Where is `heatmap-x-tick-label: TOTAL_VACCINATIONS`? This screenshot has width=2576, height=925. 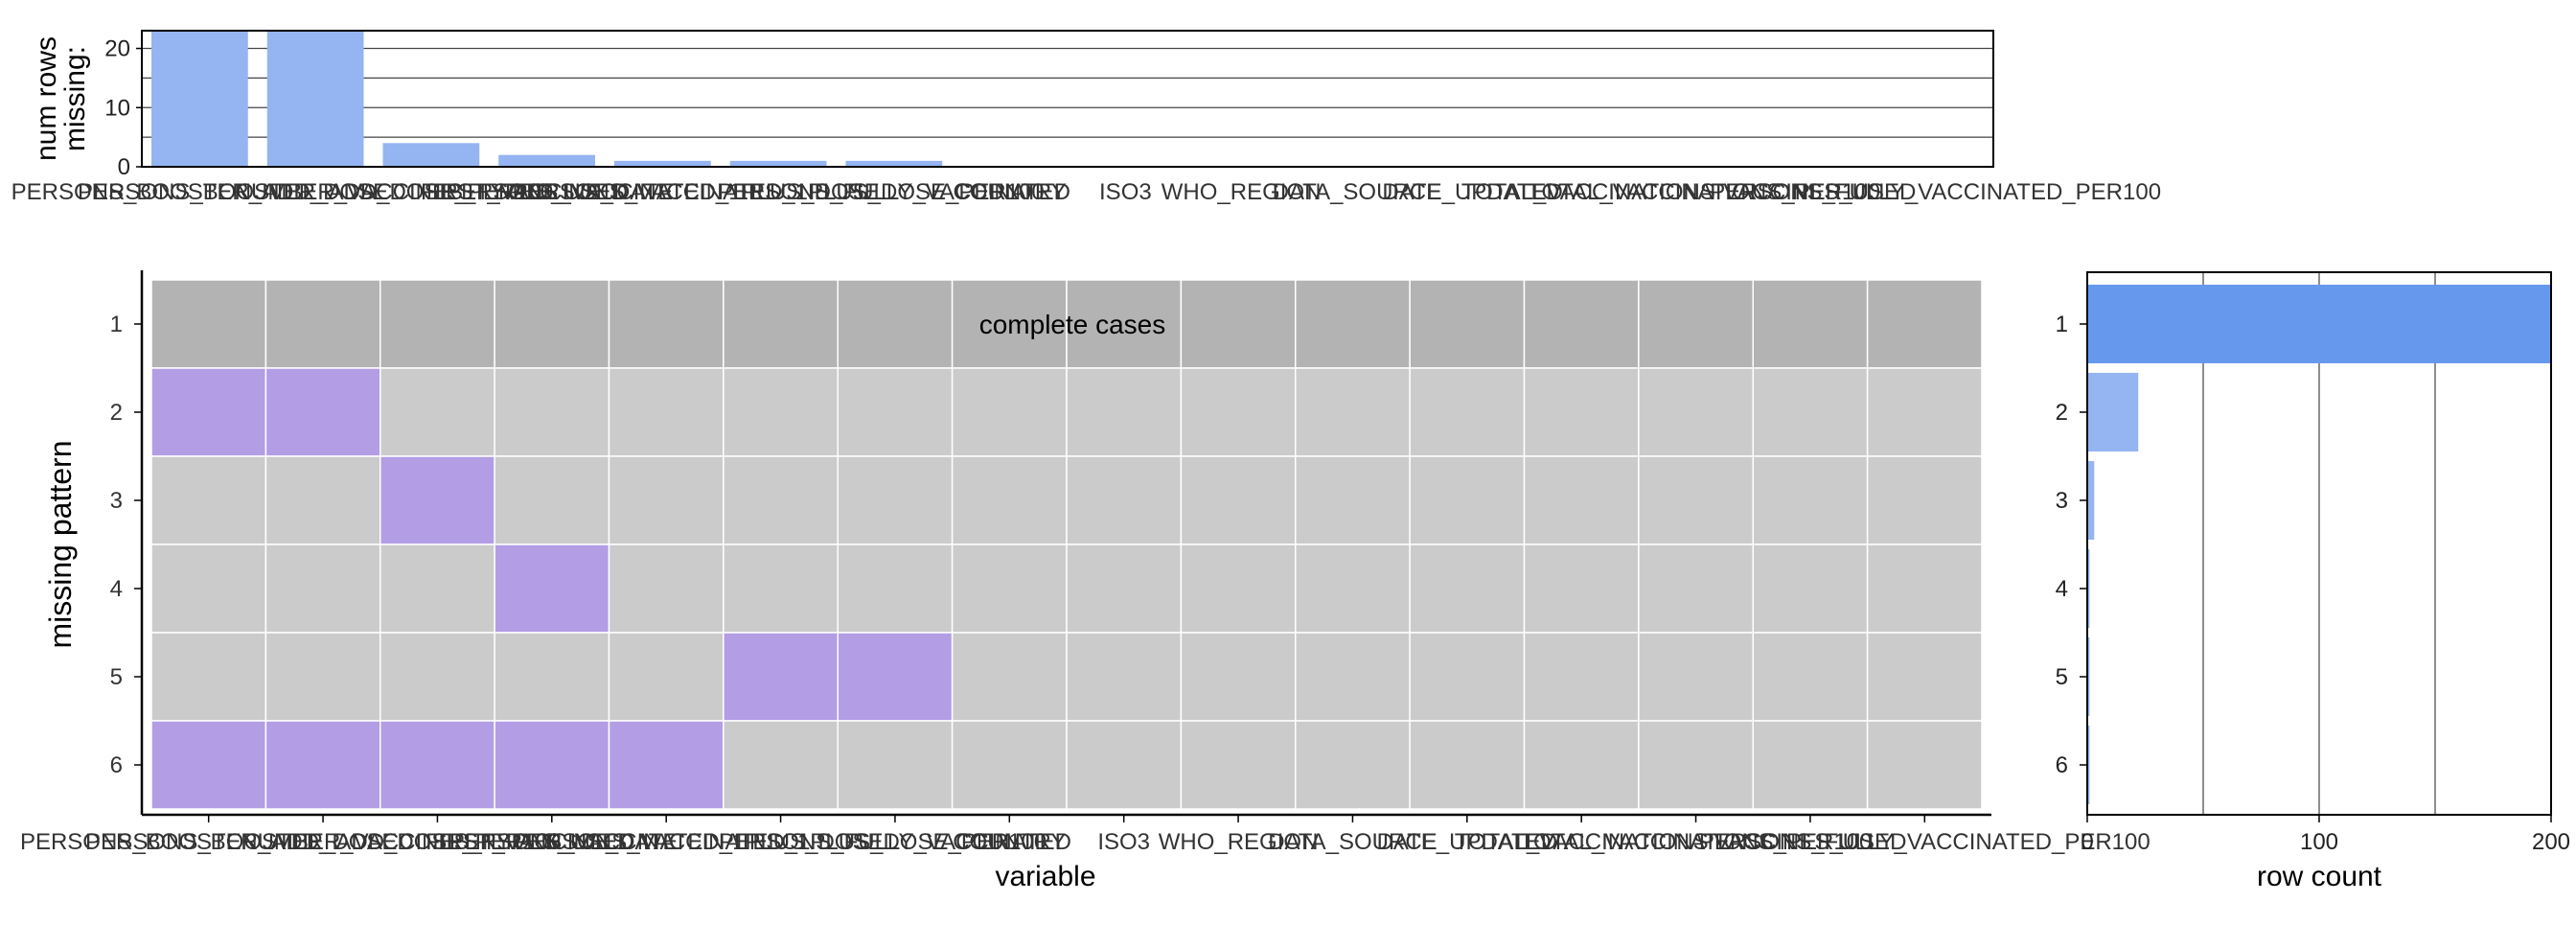
heatmap-x-tick-label: TOTAL_VACCINATIONS is located at coordinates (1582, 842).